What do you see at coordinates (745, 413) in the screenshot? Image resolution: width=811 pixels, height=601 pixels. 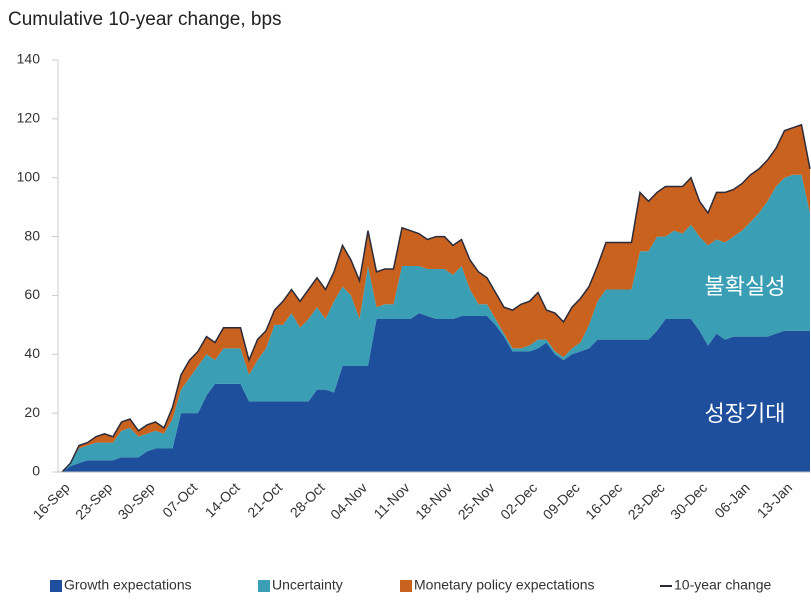 I see `annotation: 성장기대` at bounding box center [745, 413].